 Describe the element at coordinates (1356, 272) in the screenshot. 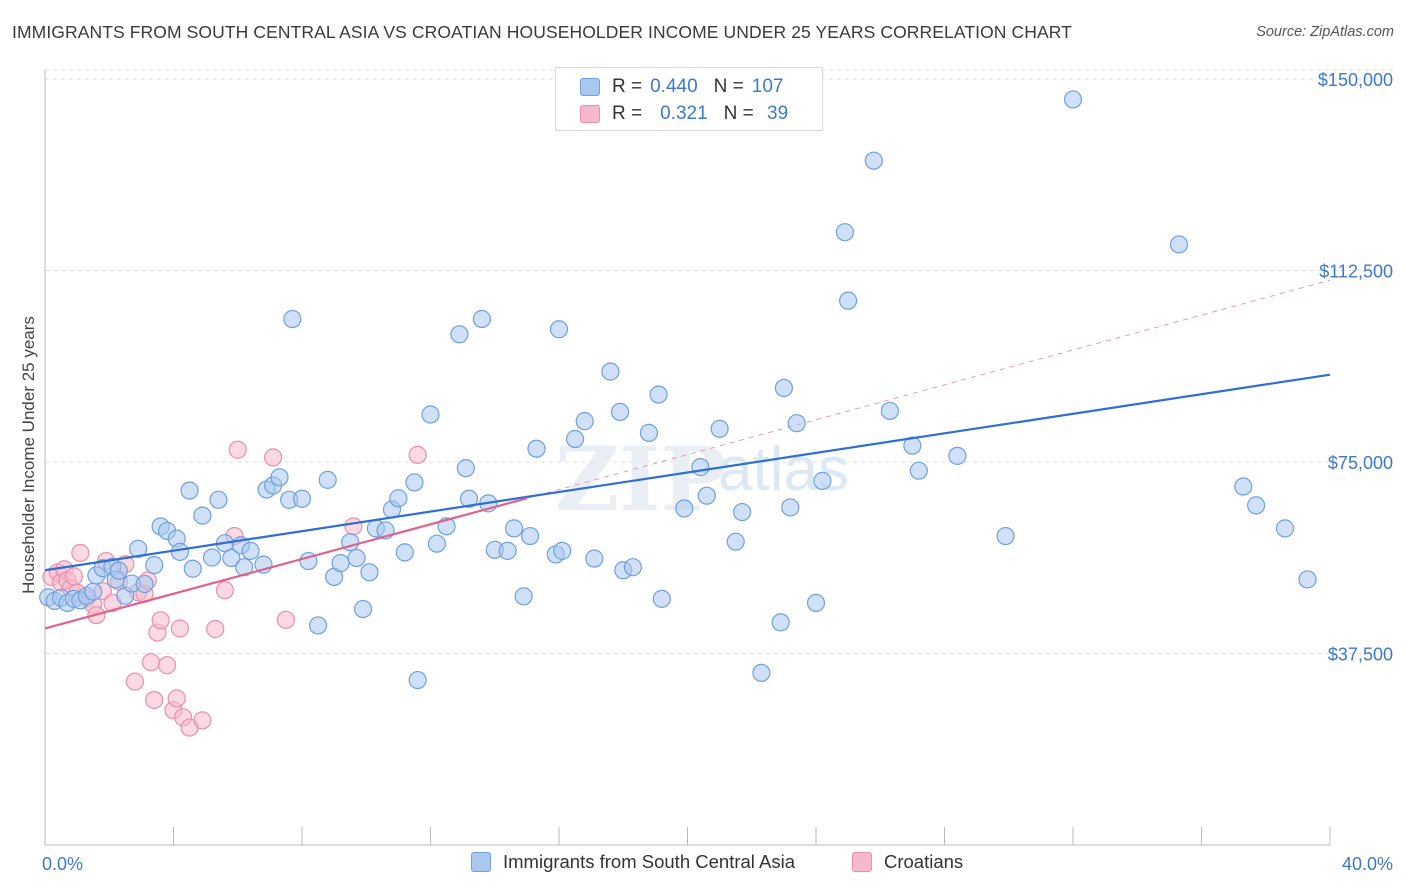

I see `y-tick-label: $112,500` at that location.